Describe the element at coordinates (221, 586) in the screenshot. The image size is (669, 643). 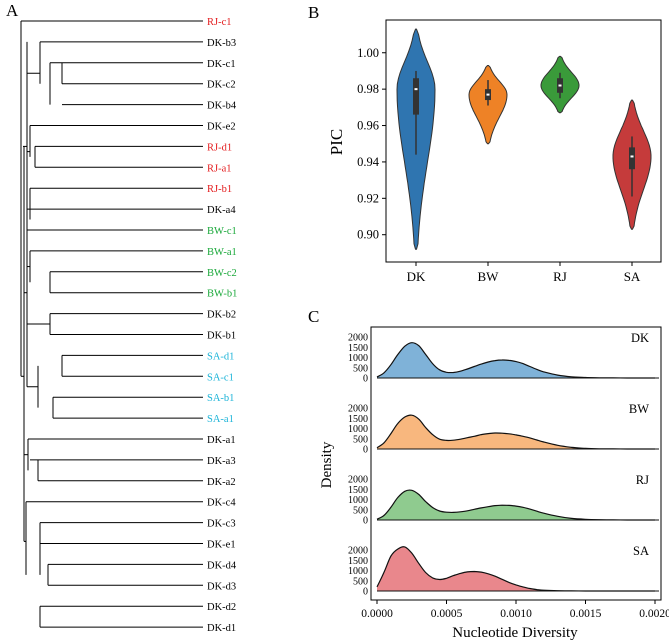
I see `dendrogram-leaf-label: DK-d3` at that location.